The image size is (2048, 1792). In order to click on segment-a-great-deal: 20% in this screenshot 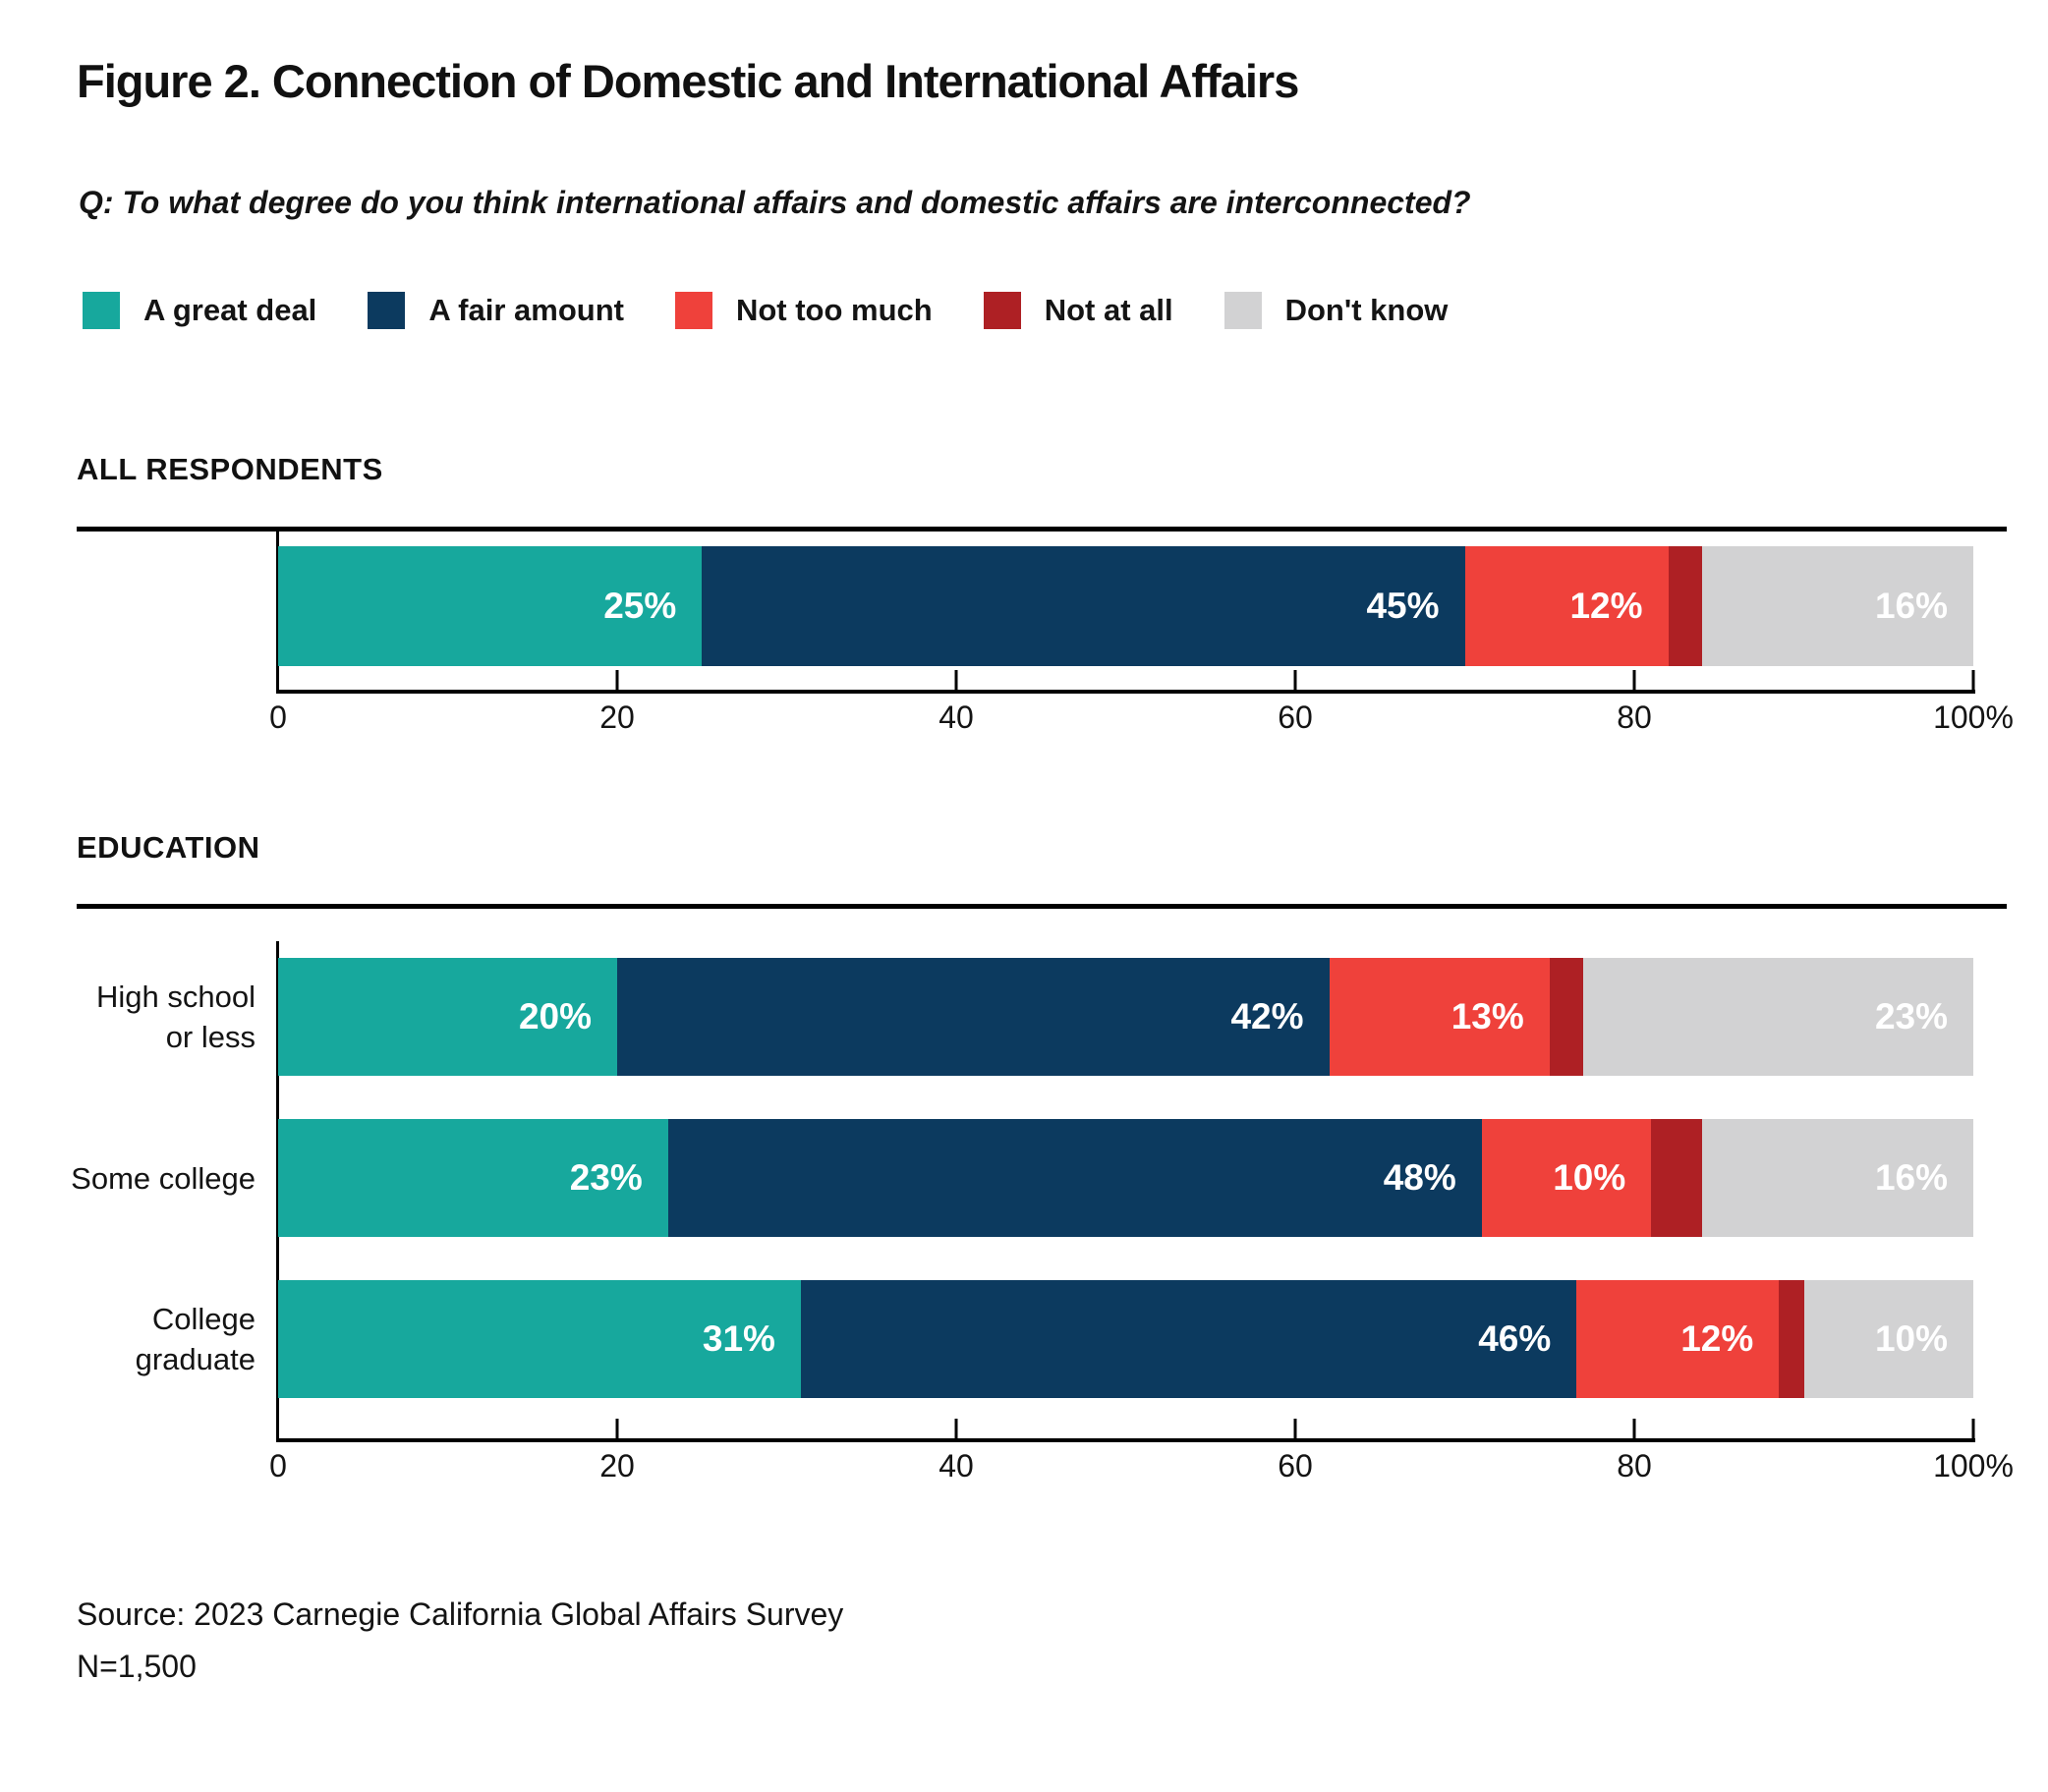, I will do `click(447, 1017)`.